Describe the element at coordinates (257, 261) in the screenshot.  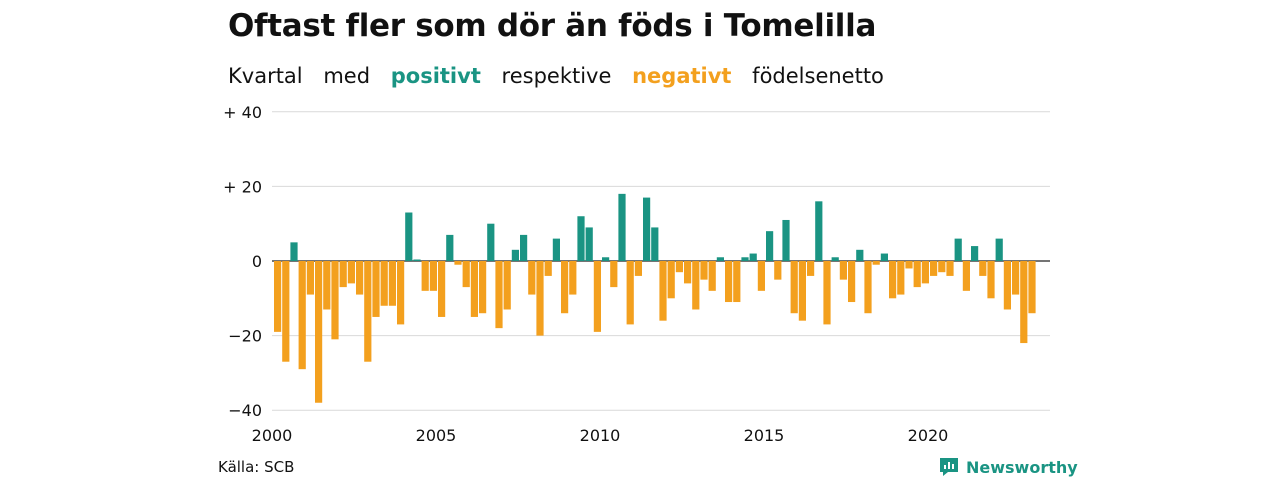
I see `y-tick-label: 0` at that location.